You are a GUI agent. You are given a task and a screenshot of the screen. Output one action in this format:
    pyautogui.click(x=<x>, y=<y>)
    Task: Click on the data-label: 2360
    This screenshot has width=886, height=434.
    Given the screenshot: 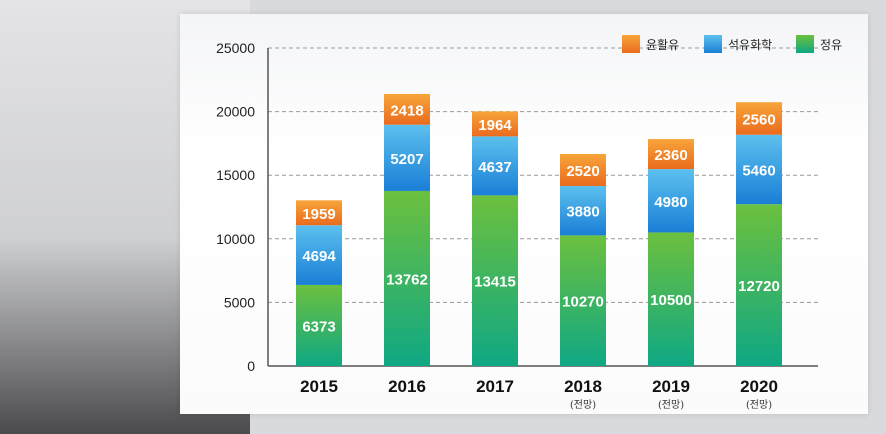 What is the action you would take?
    pyautogui.click(x=670, y=155)
    